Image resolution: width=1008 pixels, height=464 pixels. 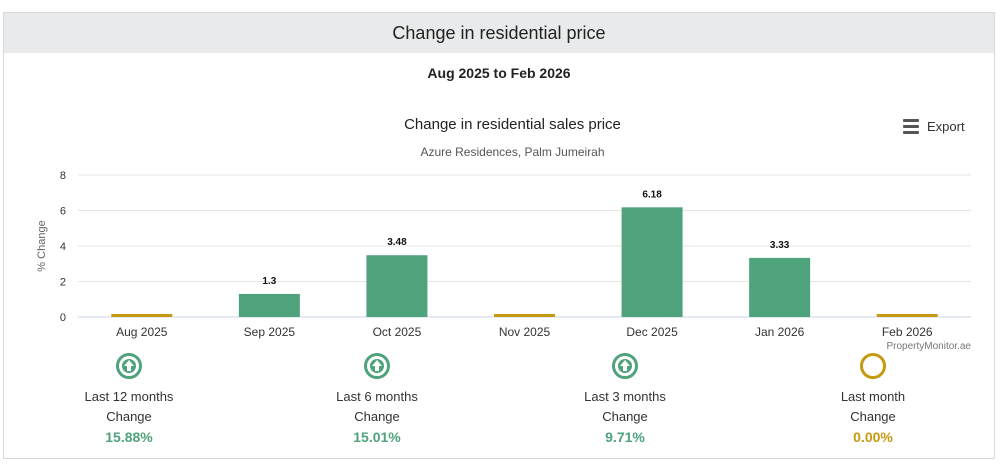 What do you see at coordinates (397, 332) in the screenshot?
I see `x-tick-label: Oct 2025` at bounding box center [397, 332].